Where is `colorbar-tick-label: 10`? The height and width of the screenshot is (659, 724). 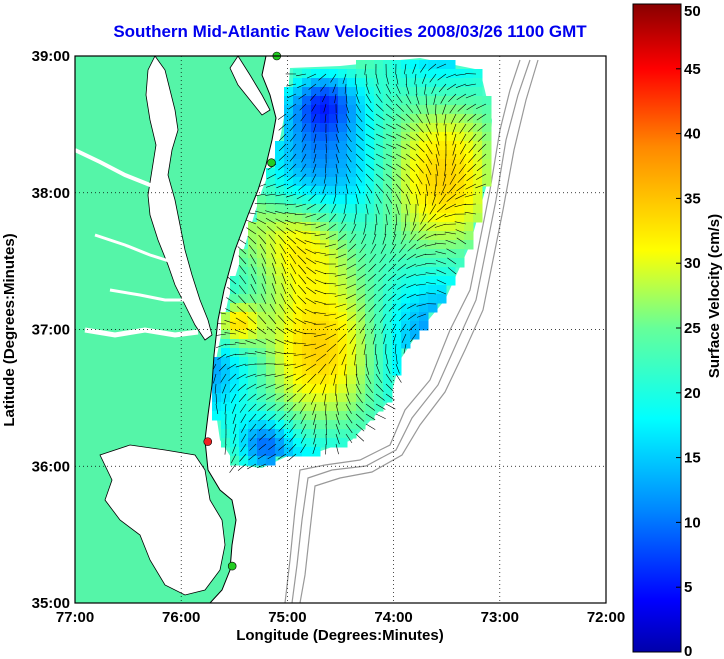
colorbar-tick-label: 10 is located at coordinates (692, 522).